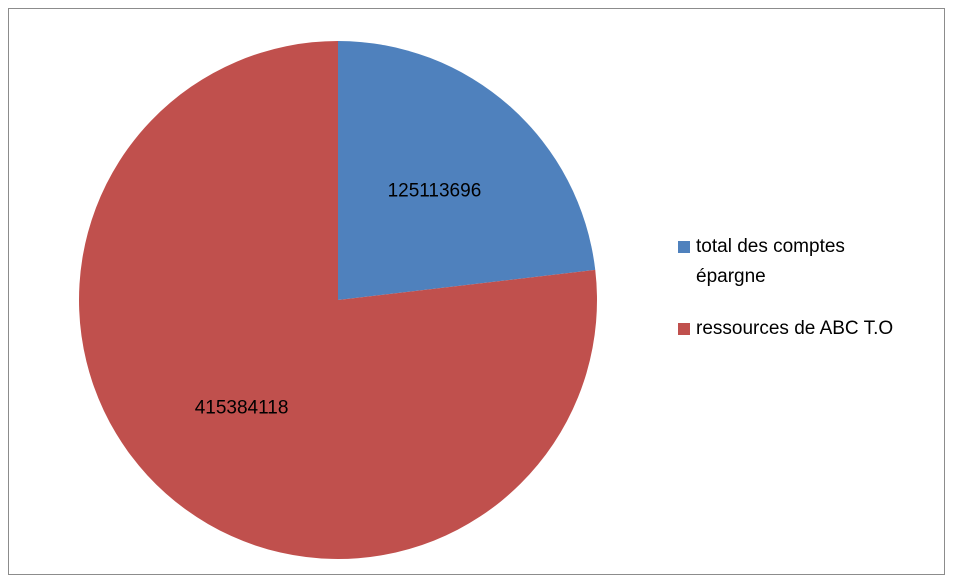 The height and width of the screenshot is (583, 957). I want to click on legend-label: total des comptes épargne, so click(770, 261).